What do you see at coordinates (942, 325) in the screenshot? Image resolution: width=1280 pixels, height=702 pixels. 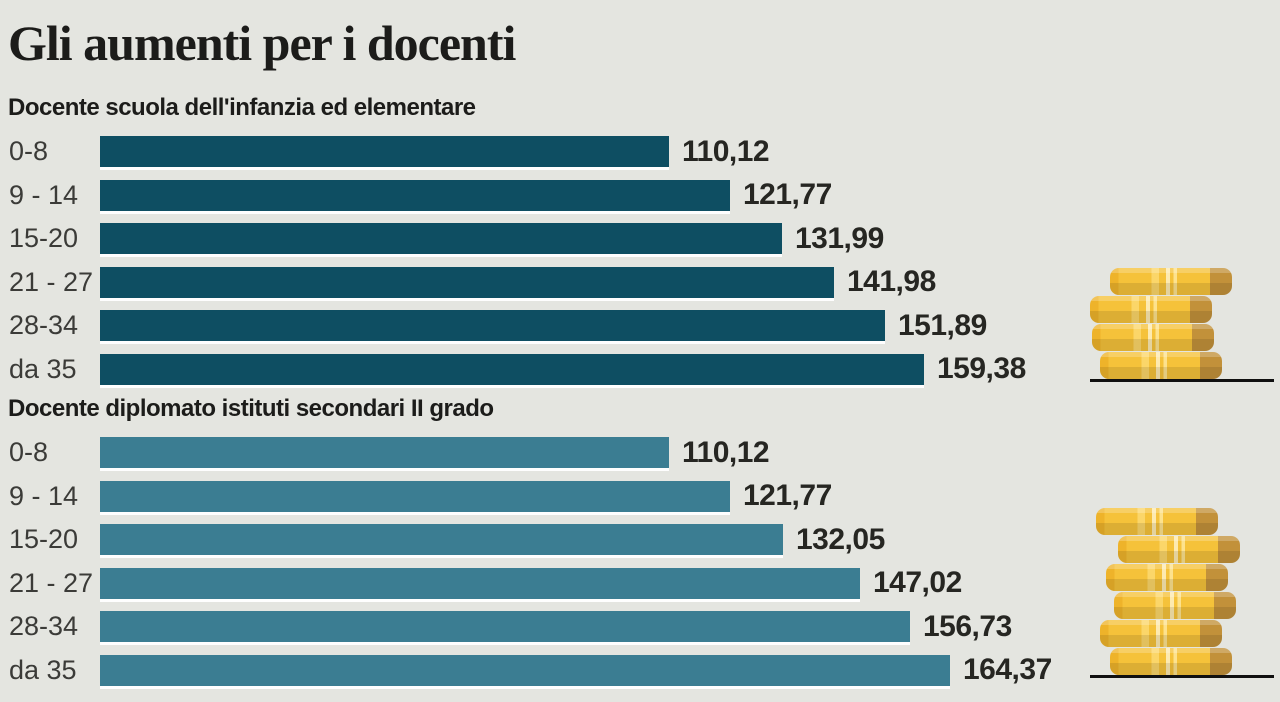 I see `value-label: 151,89` at bounding box center [942, 325].